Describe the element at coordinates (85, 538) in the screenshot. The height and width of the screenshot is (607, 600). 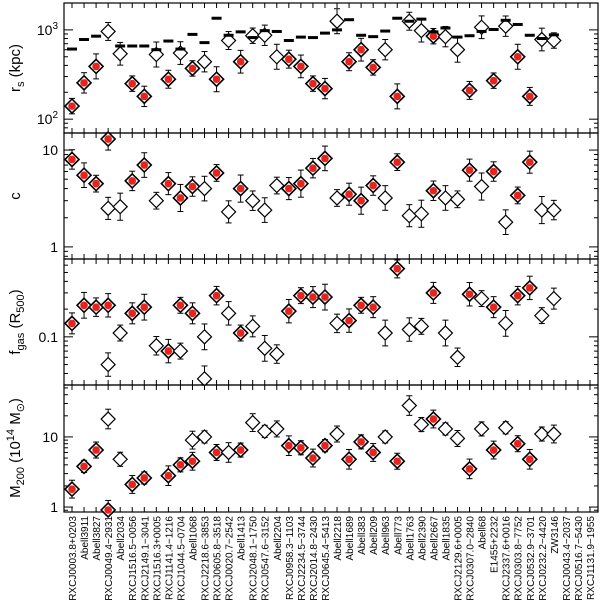
I see `x-category-label: Abell3911` at that location.